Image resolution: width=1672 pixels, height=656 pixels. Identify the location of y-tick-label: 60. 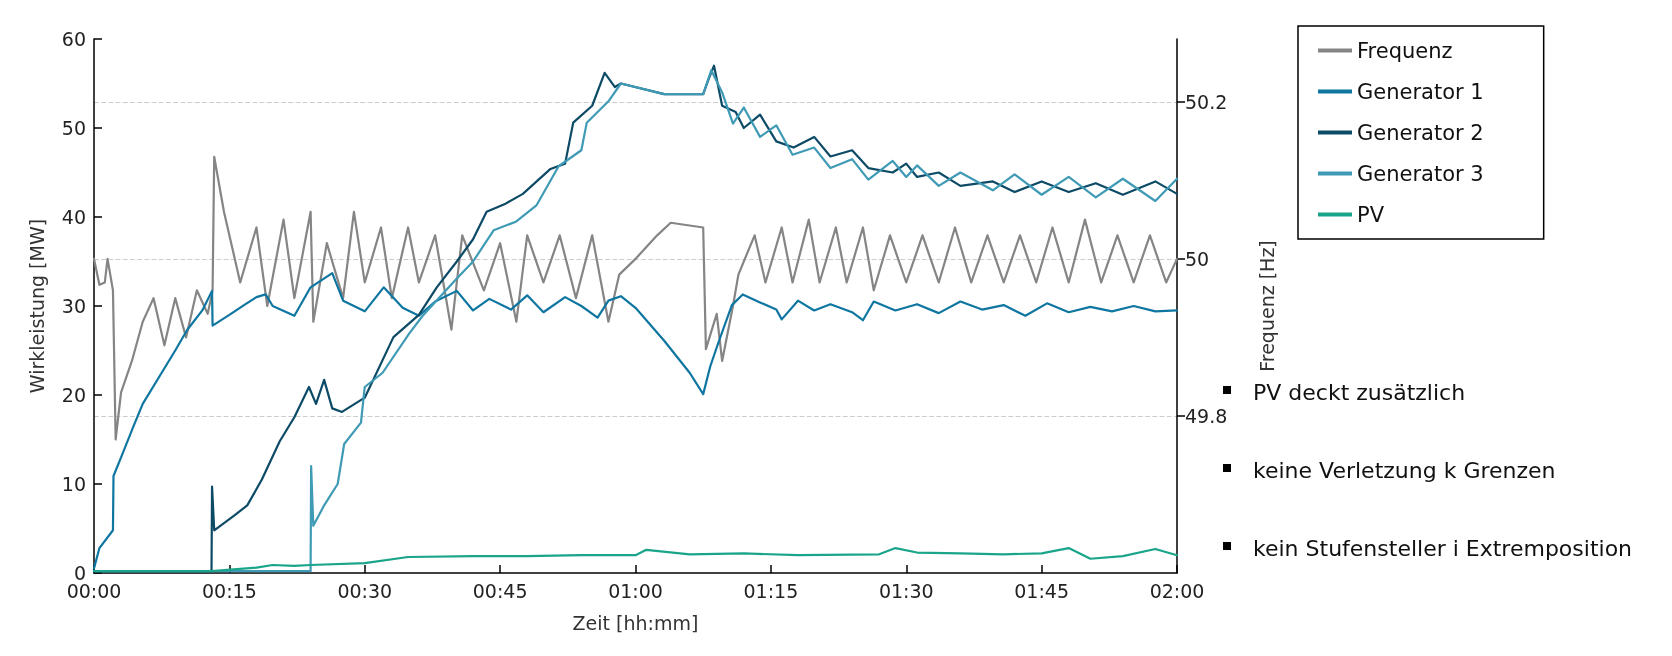
(73, 39).